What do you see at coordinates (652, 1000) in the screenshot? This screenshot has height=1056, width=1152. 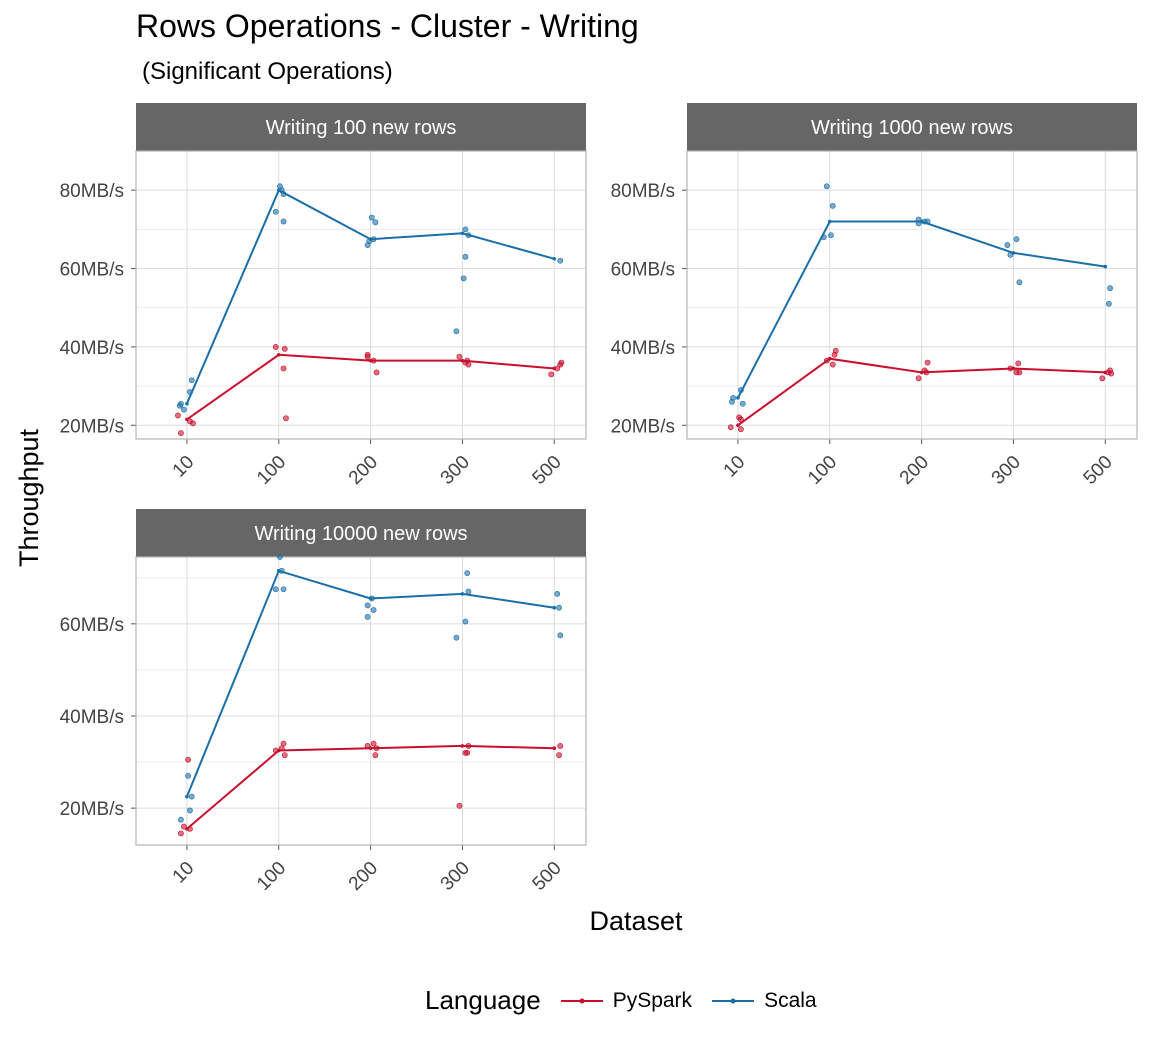 I see `legend-label-pyspark: PySpark` at bounding box center [652, 1000].